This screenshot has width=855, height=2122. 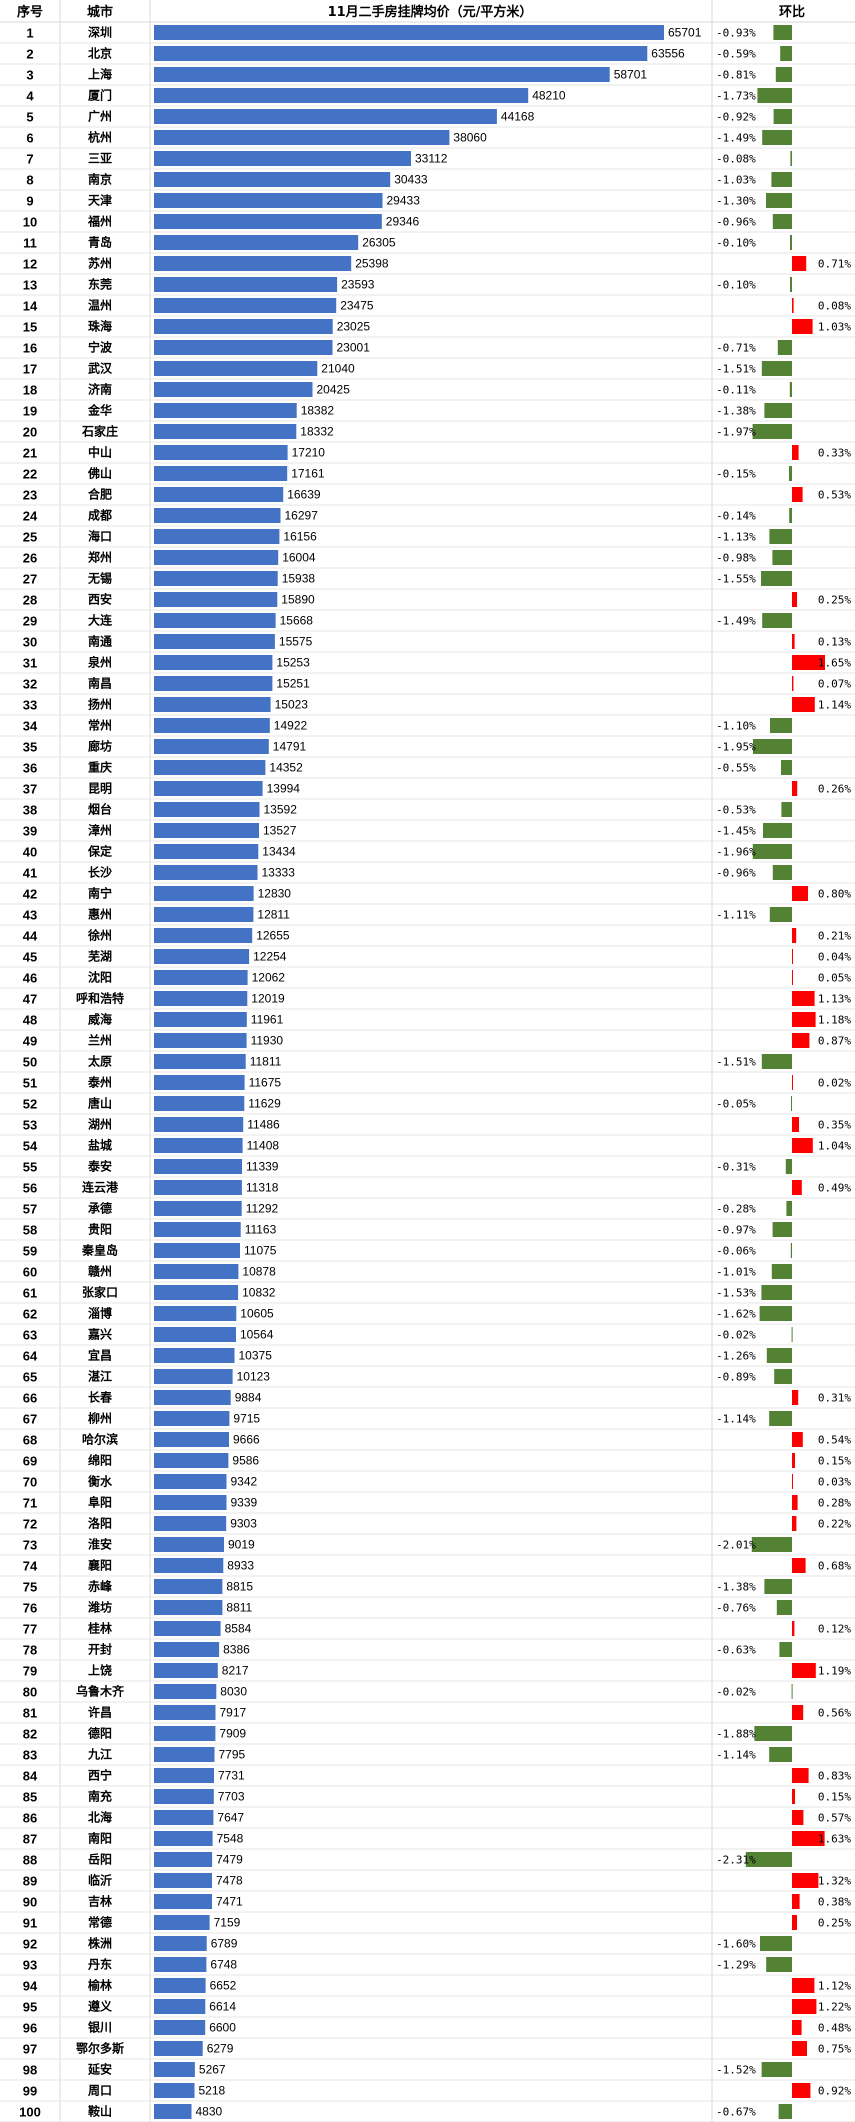 I want to click on price-value: 48210, so click(x=549, y=96).